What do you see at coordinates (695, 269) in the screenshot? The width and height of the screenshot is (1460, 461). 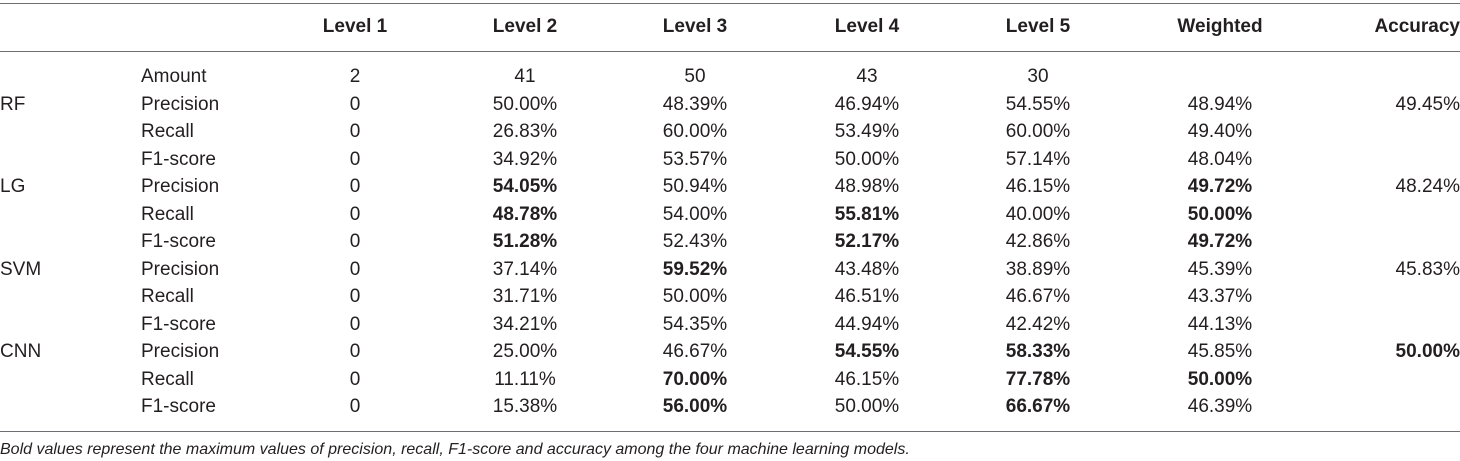 I see `value-cell: 59.52%` at bounding box center [695, 269].